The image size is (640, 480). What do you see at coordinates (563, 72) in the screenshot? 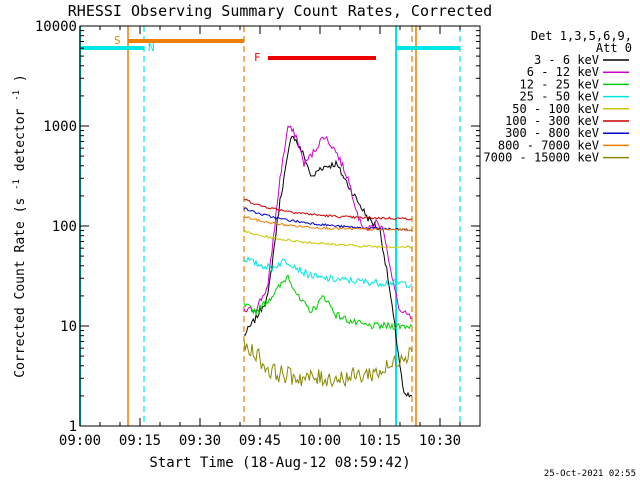
I see `legend-label: 6 - 12 keV` at bounding box center [563, 72].